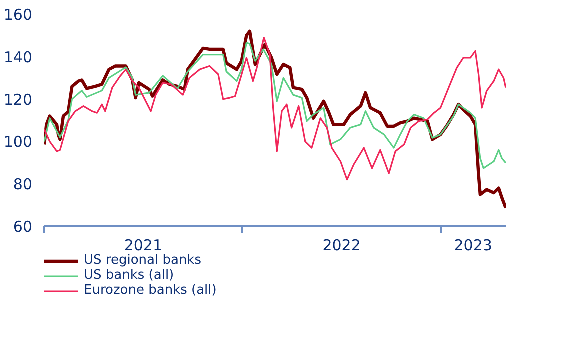 This screenshot has height=338, width=564. What do you see at coordinates (23, 185) in the screenshot?
I see `y-tick-label: 80` at bounding box center [23, 185].